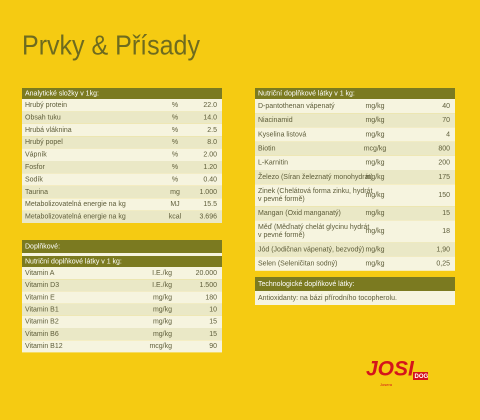  I want to click on row-label: Vápník, so click(36, 155).